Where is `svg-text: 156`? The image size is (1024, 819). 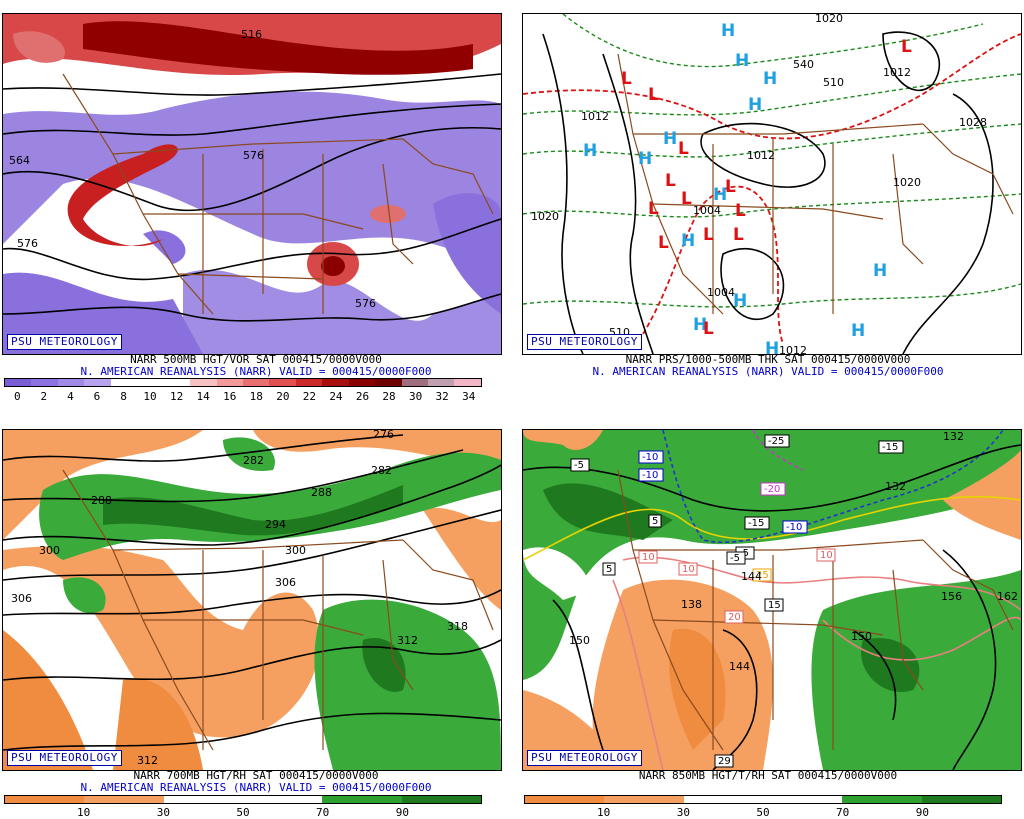 svg-text: 156 is located at coordinates (951, 596).